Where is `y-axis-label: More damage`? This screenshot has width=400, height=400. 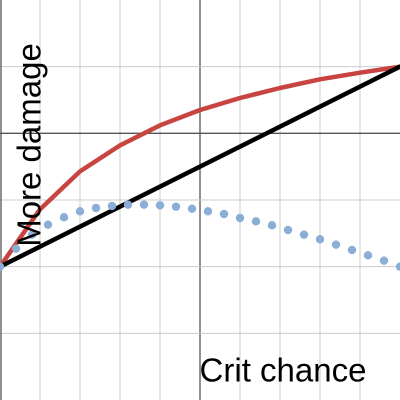
y-axis-label: More damage is located at coordinates (29, 145).